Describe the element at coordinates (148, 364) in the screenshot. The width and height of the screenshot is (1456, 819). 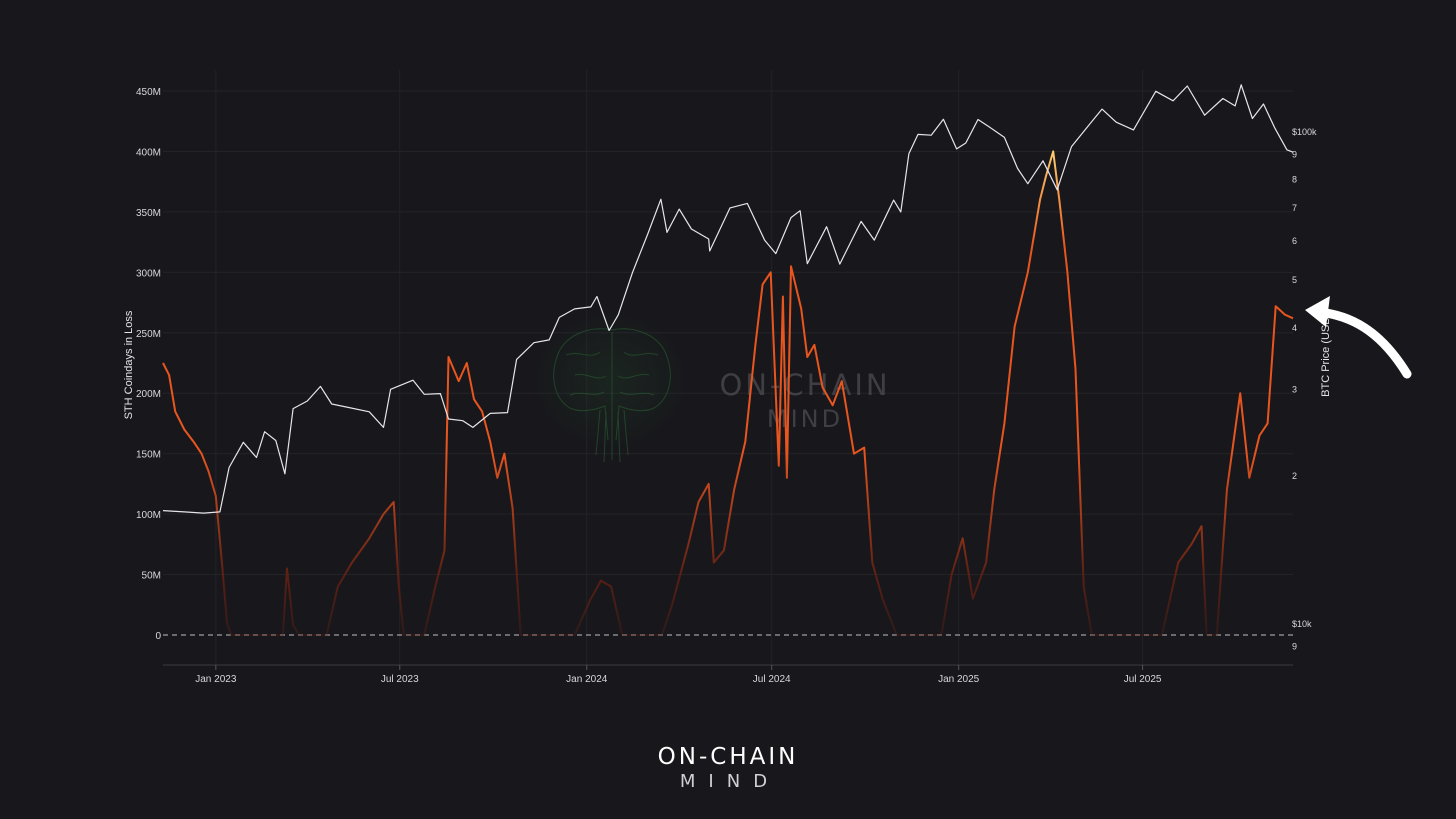
I see `left-axis-ticks: 0 50M 100M 150M 200M 250M 300M 350M 400M 450M` at that location.